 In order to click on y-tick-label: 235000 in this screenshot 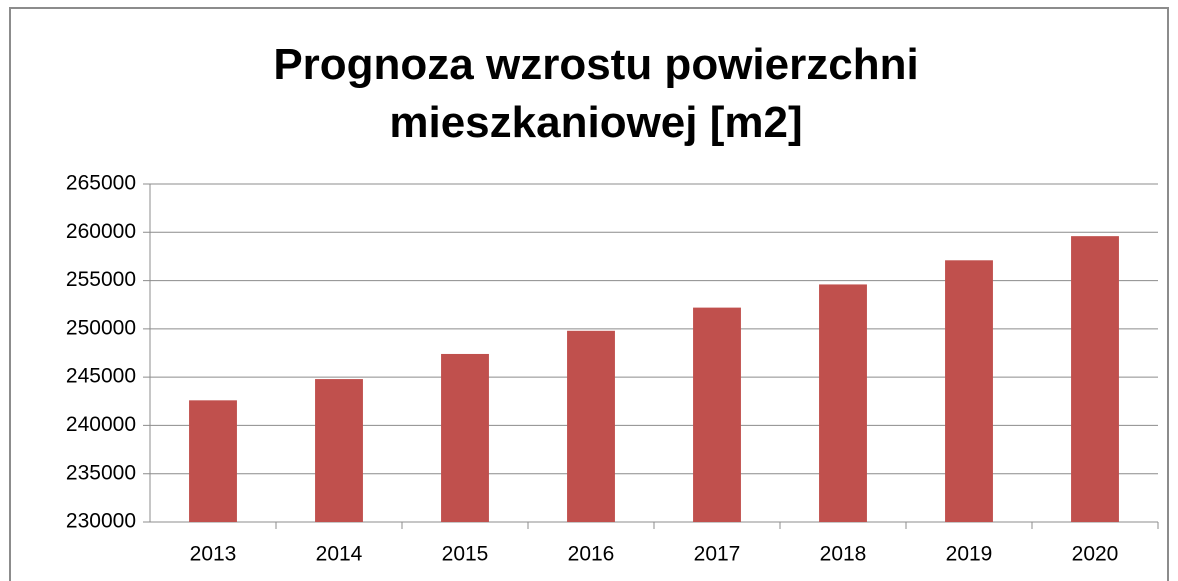, I will do `click(101, 472)`.